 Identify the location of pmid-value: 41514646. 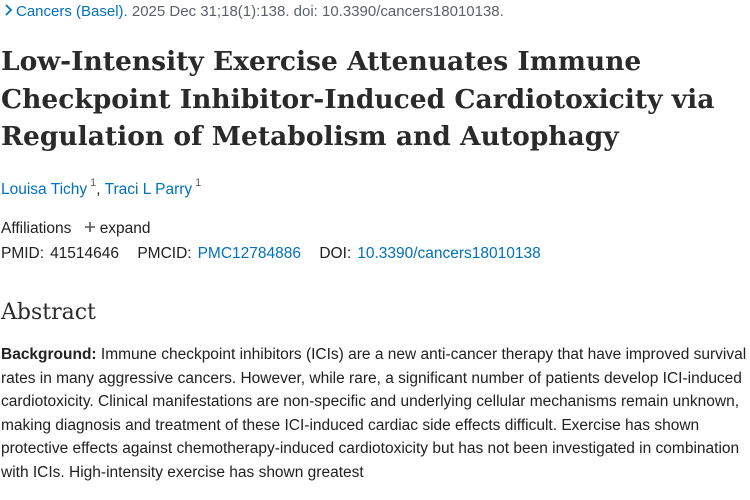
(85, 253).